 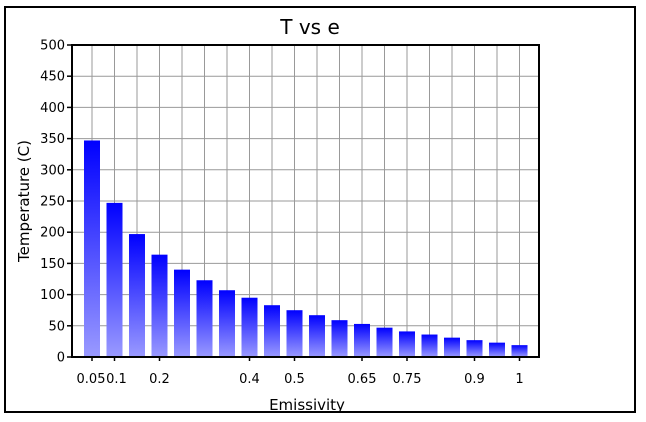 What do you see at coordinates (204, 318) in the screenshot?
I see `bar-0.3` at bounding box center [204, 318].